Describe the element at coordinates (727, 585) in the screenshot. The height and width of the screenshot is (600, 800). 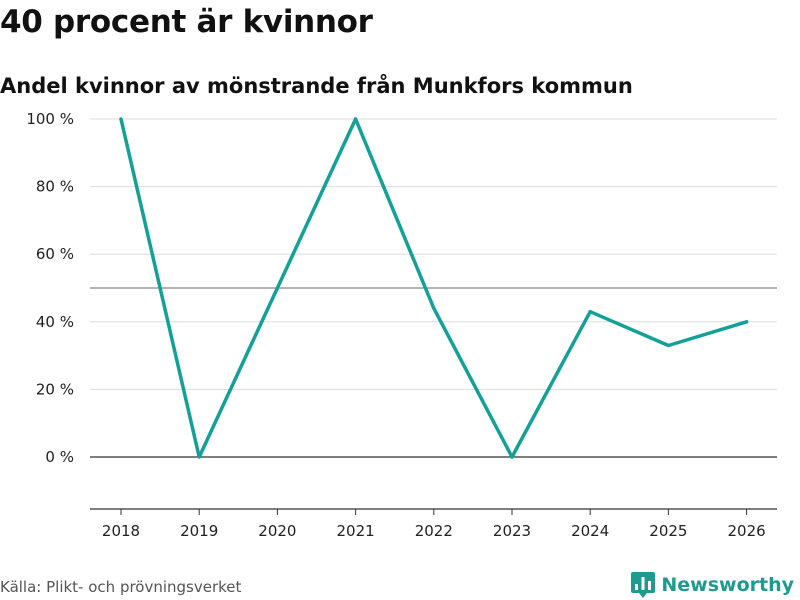
I see `brand-name: Newsworthy` at that location.